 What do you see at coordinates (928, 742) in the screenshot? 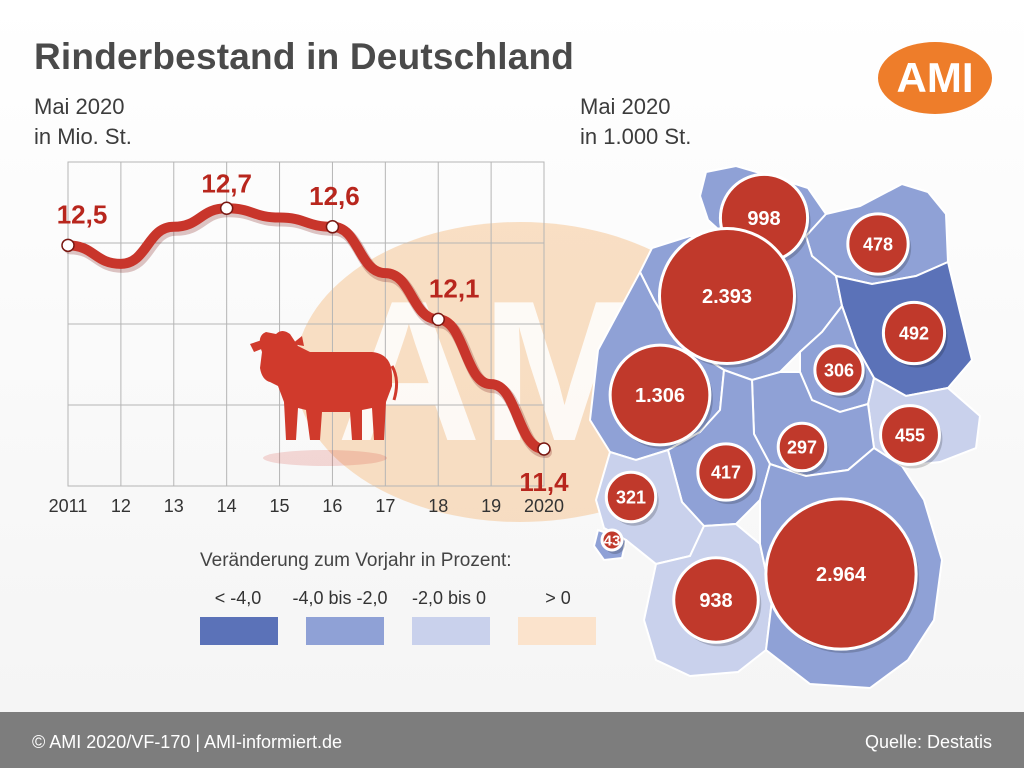
I see `footer-source: Quelle: Destatis` at bounding box center [928, 742].